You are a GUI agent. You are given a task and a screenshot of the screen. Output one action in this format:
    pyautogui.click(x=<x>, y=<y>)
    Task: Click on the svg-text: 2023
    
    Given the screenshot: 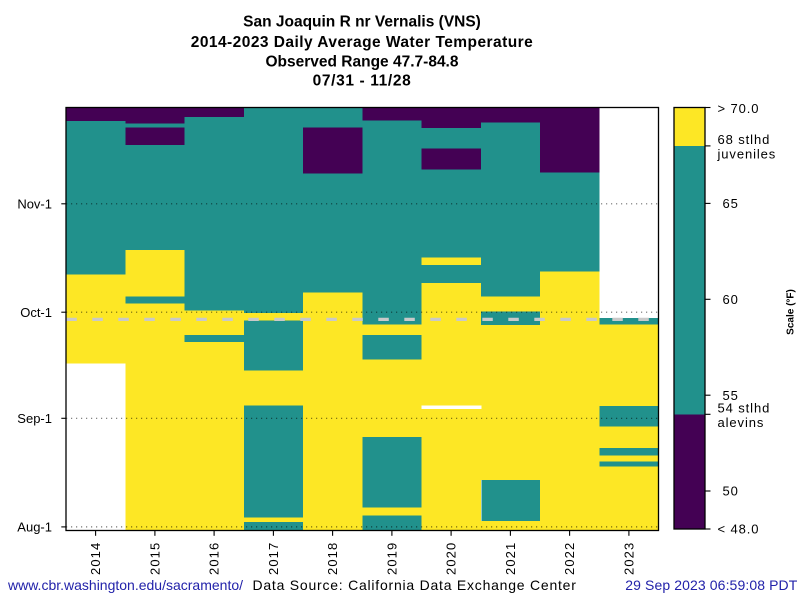 What is the action you would take?
    pyautogui.click(x=629, y=558)
    